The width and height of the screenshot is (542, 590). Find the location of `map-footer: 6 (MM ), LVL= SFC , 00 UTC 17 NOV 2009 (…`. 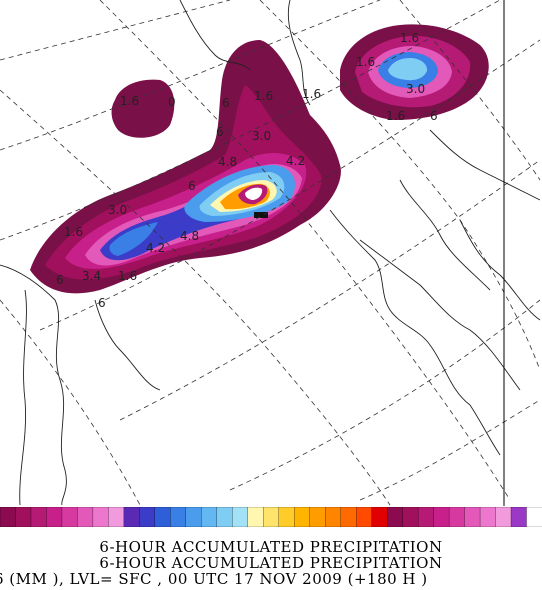

map-footer: 6 (MM ), LVL= SFC , 00 UTC 17 NOV 2009 (… is located at coordinates (214, 579).